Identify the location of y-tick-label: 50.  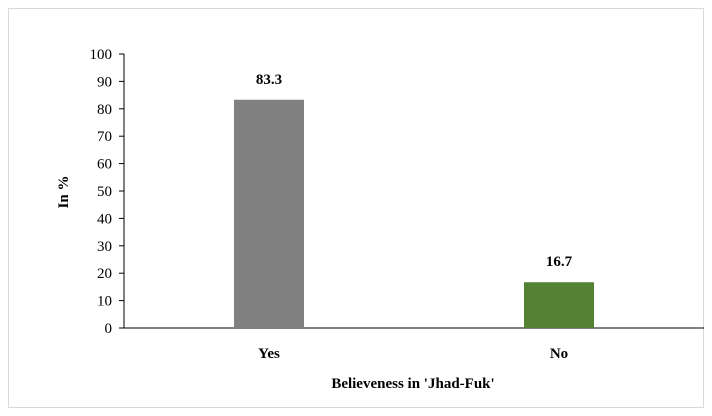
(104, 192).